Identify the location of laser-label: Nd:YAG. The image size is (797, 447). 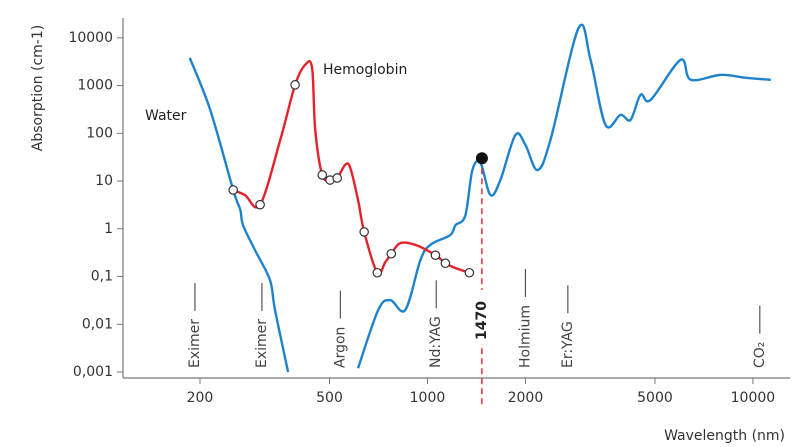
(436, 342).